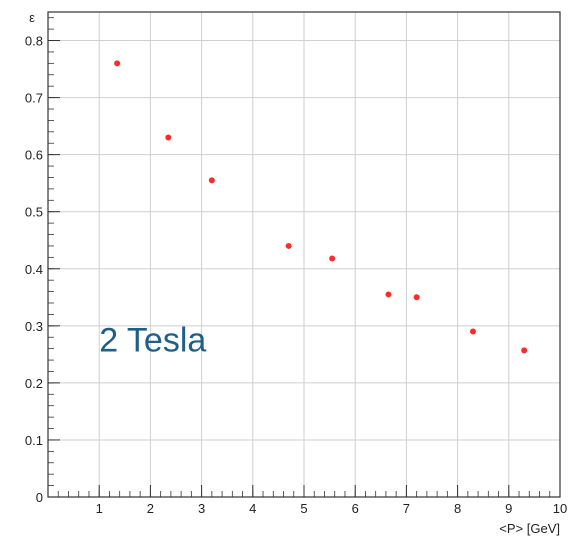 Image resolution: width=568 pixels, height=545 pixels. I want to click on x-tick-label: 3, so click(201, 508).